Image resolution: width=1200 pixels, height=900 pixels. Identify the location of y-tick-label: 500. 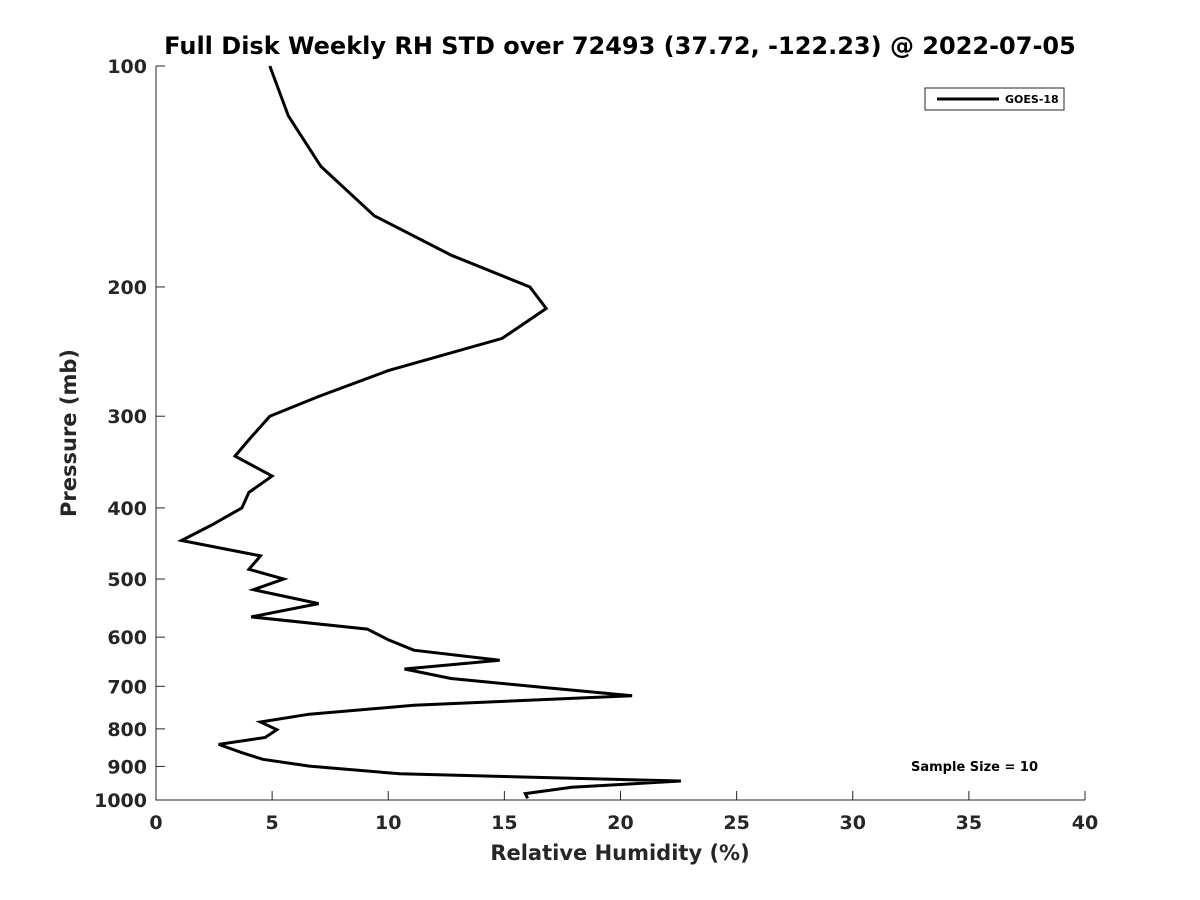
(127, 580).